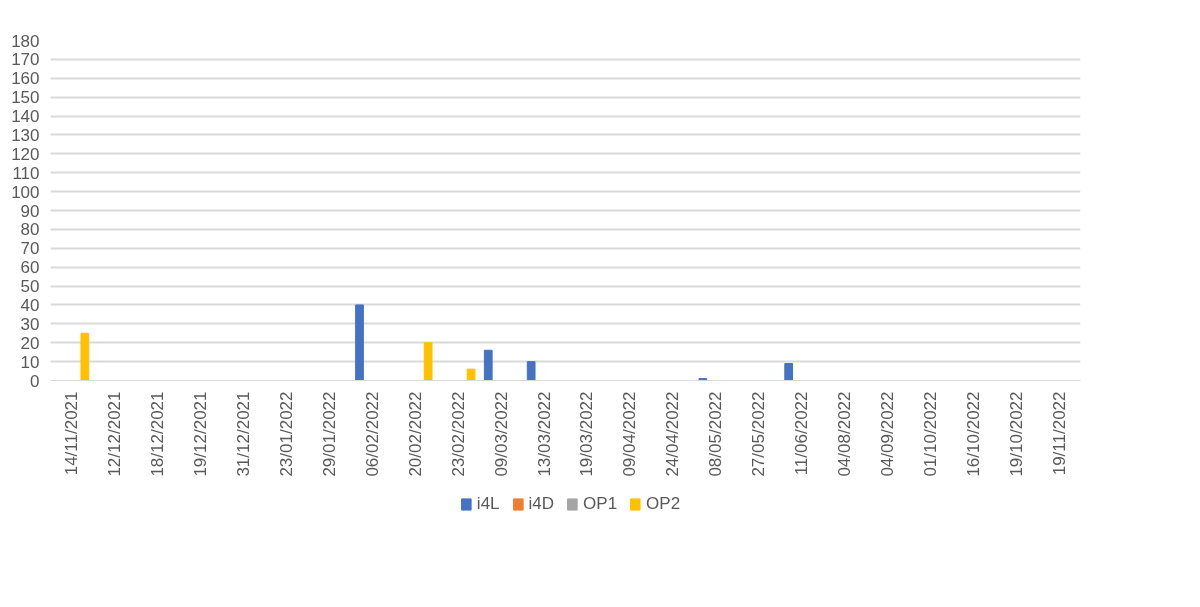 This screenshot has width=1200, height=607. I want to click on x-tick-label: 04/08/2022, so click(844, 434).